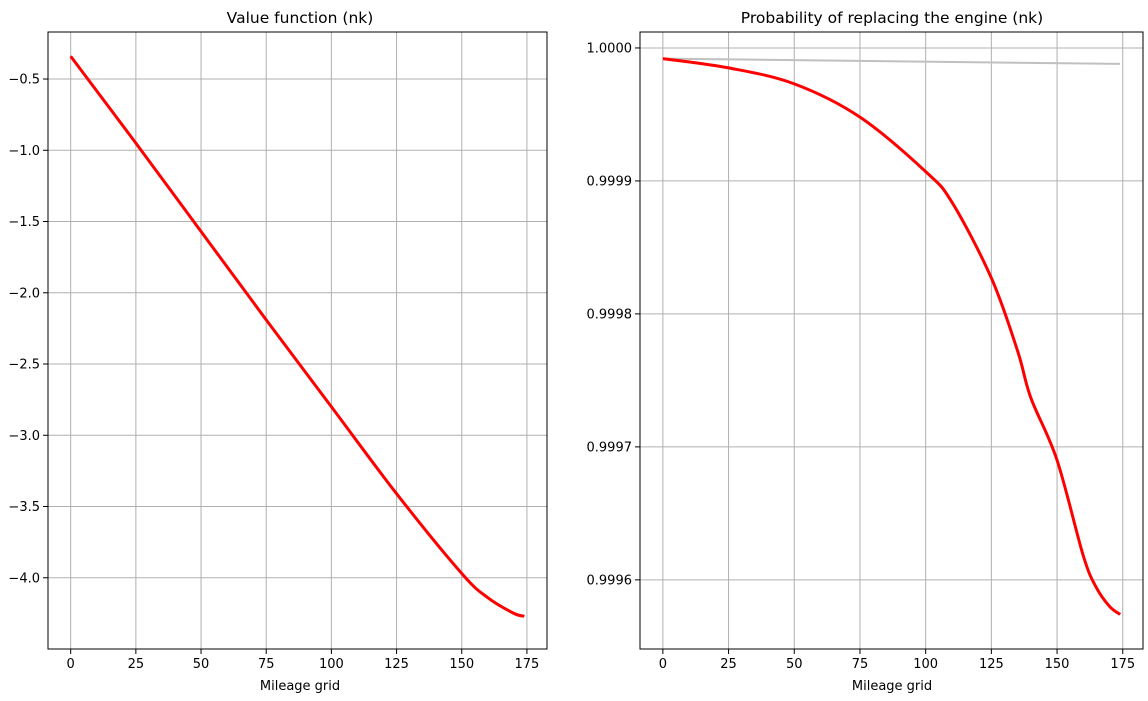  What do you see at coordinates (24, 80) in the screenshot?
I see `y-tick-label: −0.5` at bounding box center [24, 80].